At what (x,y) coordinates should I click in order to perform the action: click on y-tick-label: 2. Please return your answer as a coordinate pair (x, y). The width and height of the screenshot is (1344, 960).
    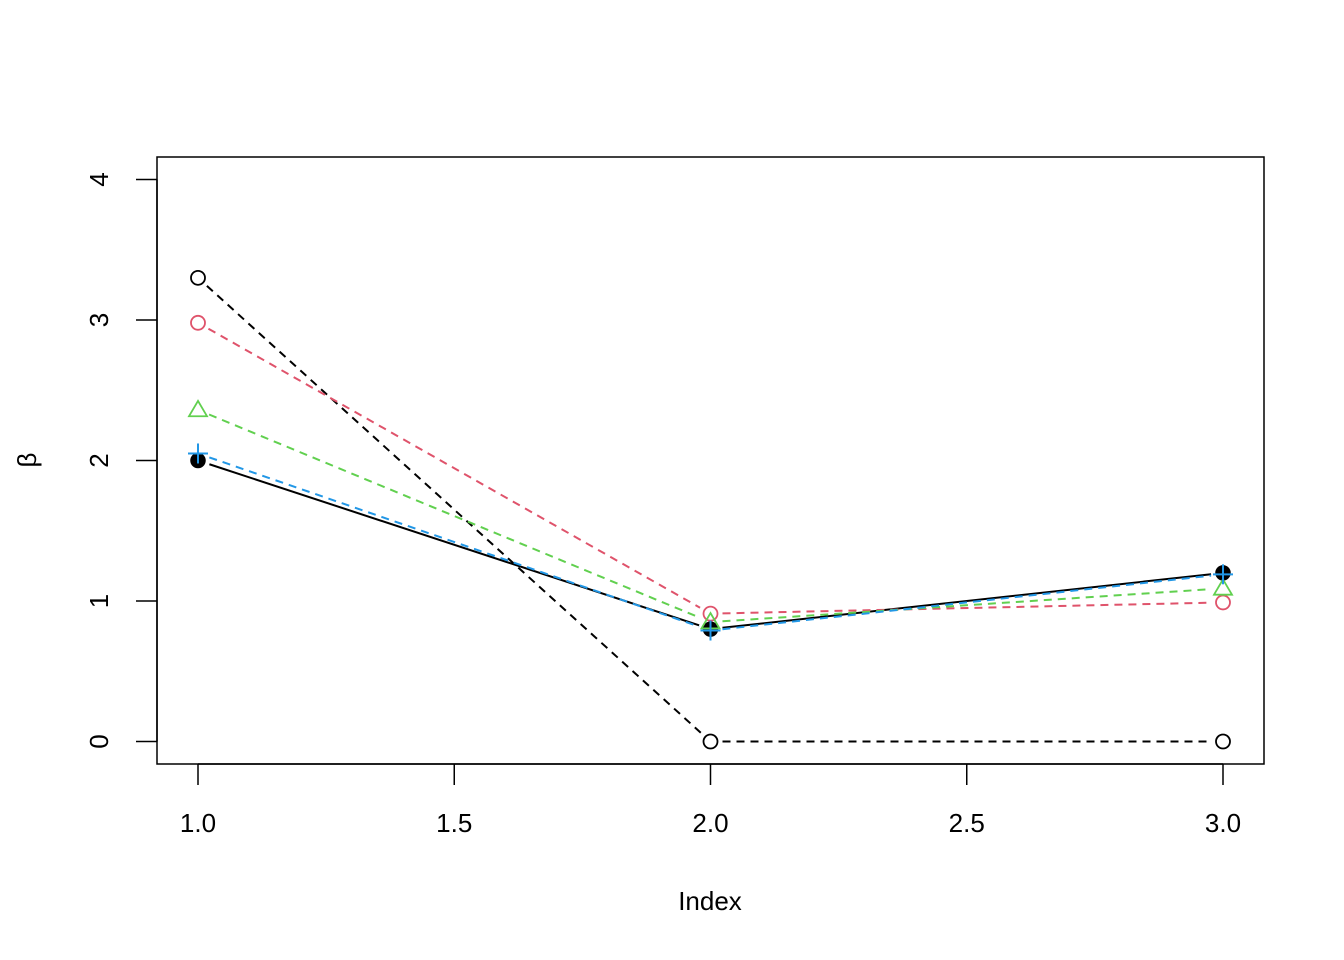
    Looking at the image, I should click on (99, 460).